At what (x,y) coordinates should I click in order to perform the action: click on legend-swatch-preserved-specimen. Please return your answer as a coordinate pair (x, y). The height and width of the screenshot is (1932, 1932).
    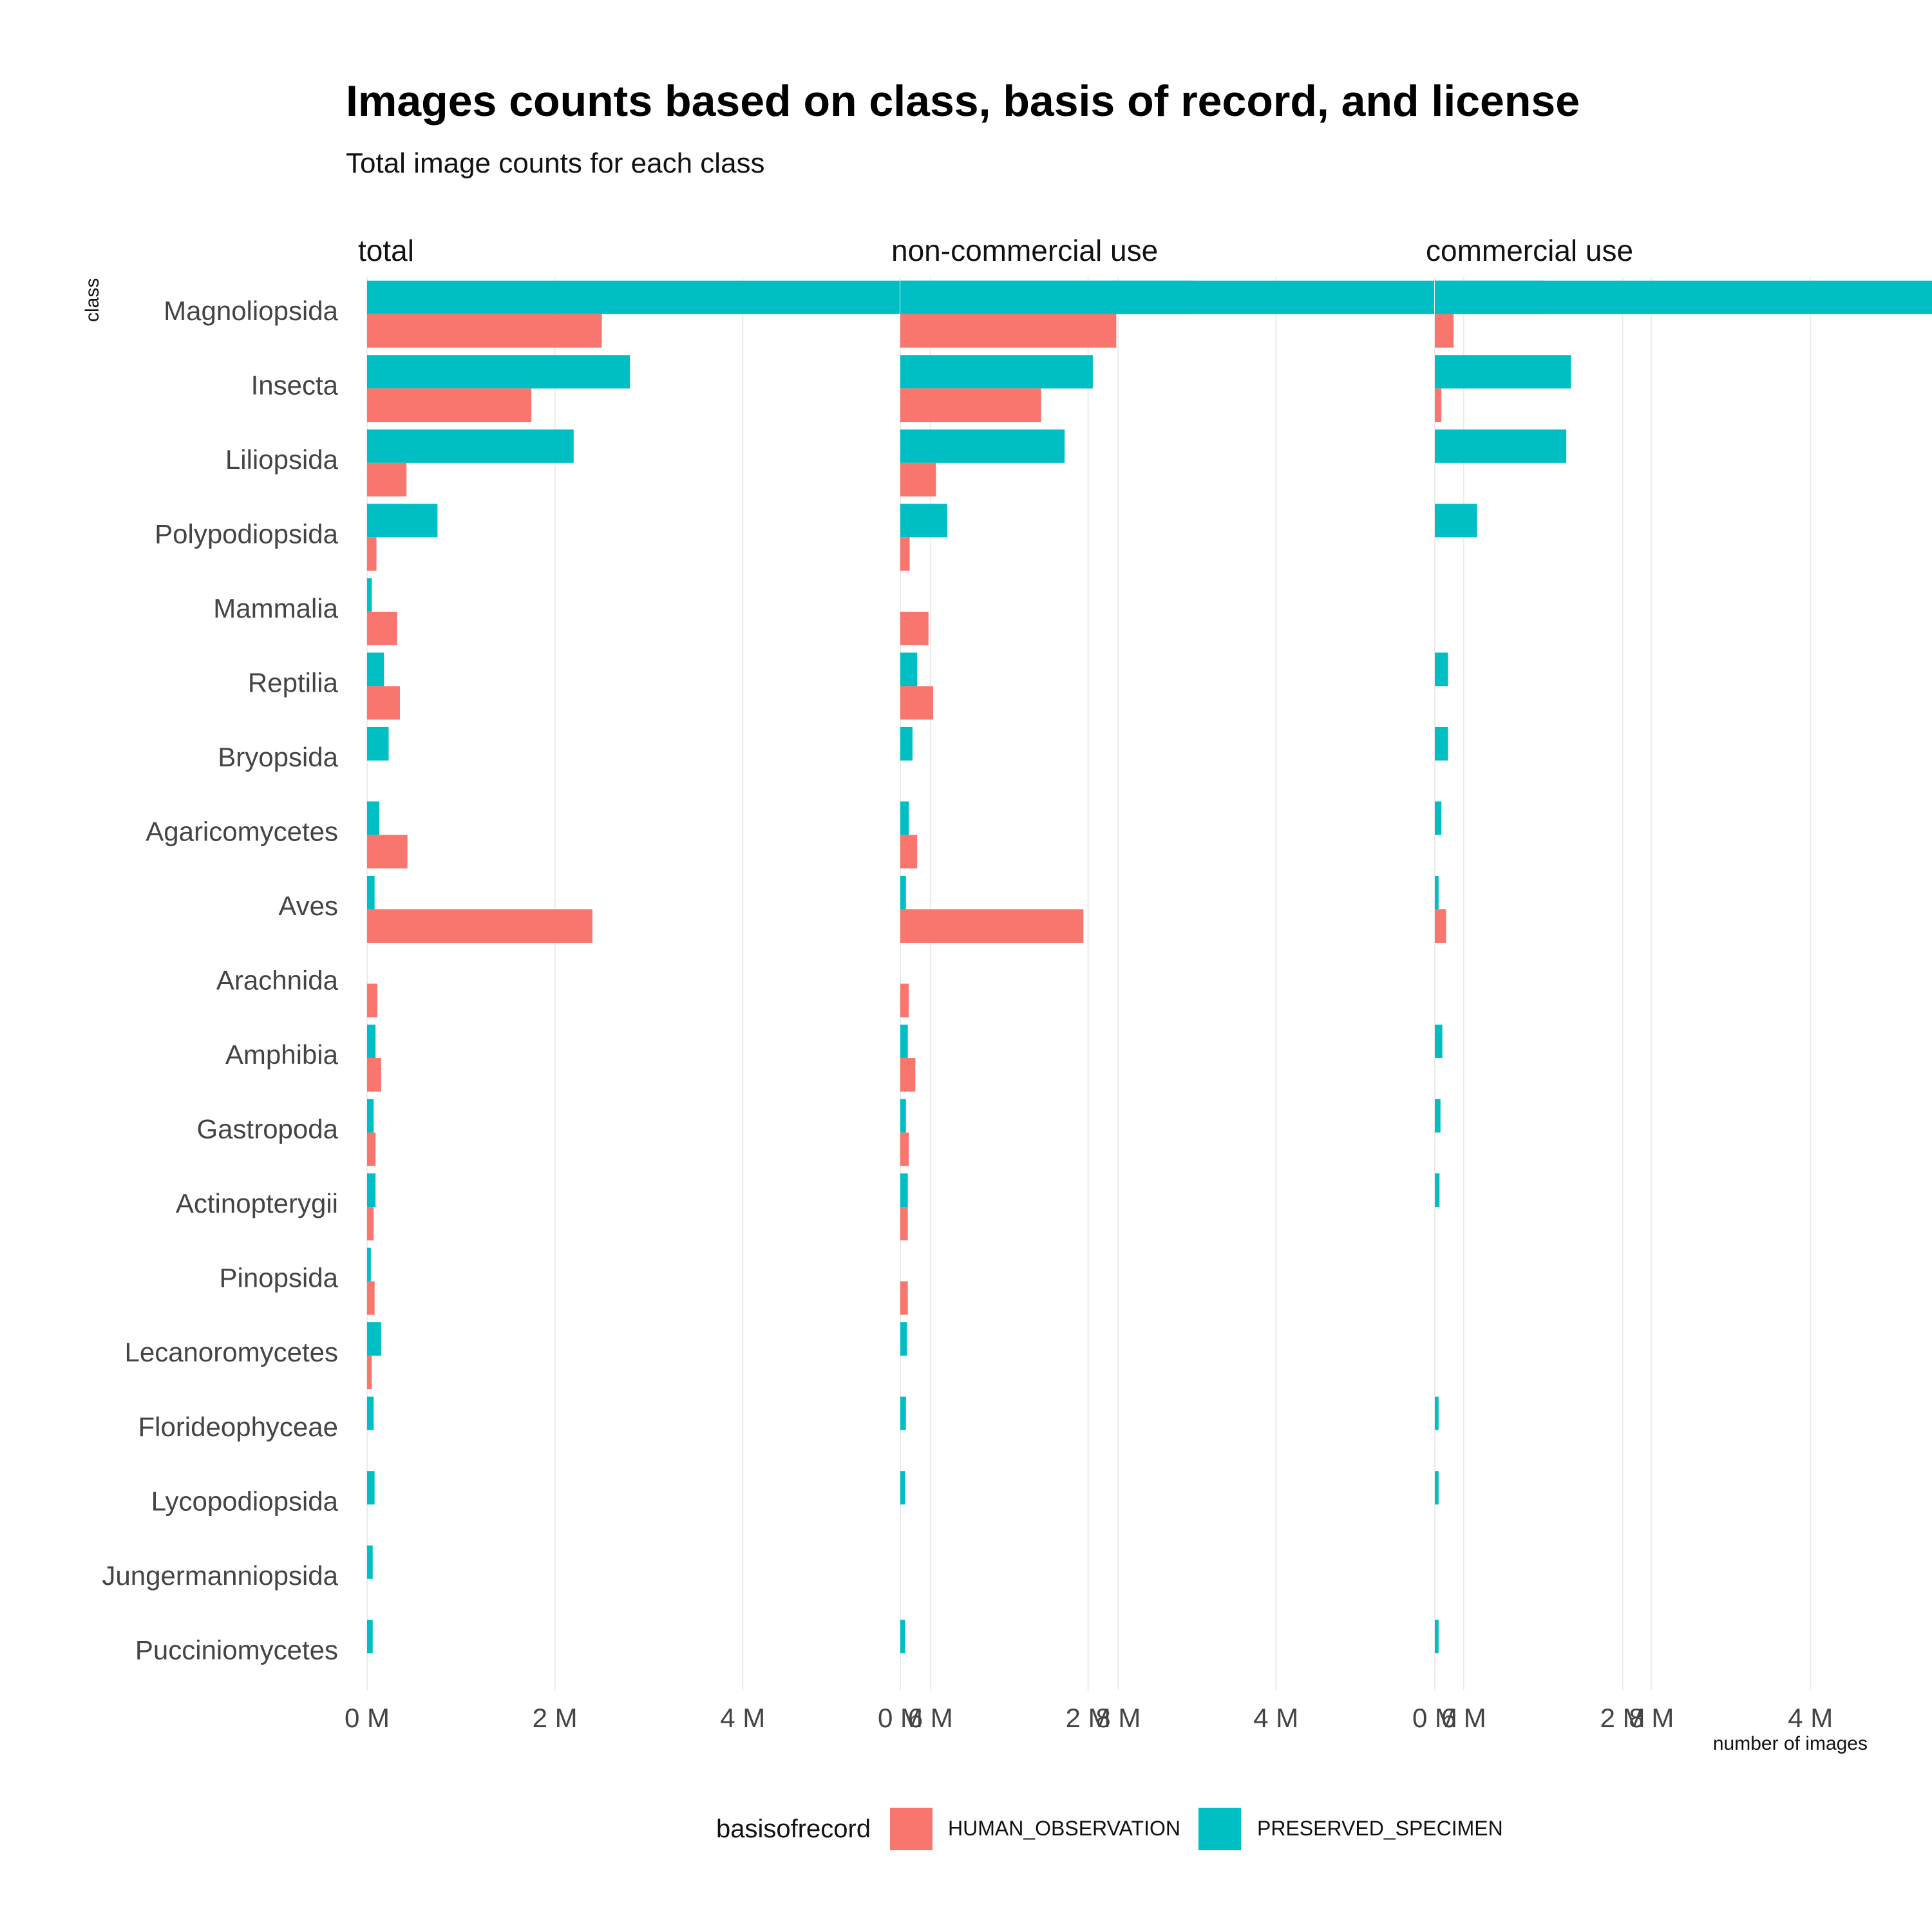
    Looking at the image, I should click on (1220, 1829).